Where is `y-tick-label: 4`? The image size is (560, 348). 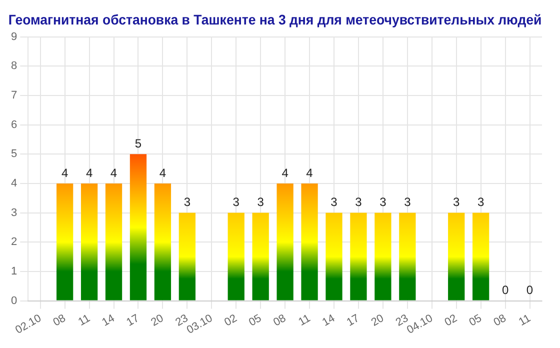 y-tick-label: 4 is located at coordinates (14, 184).